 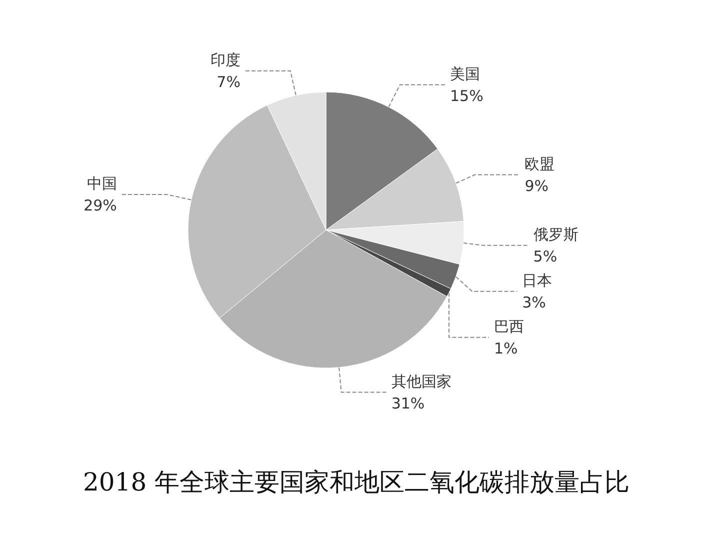 I want to click on data-label: 9%, so click(x=536, y=185).